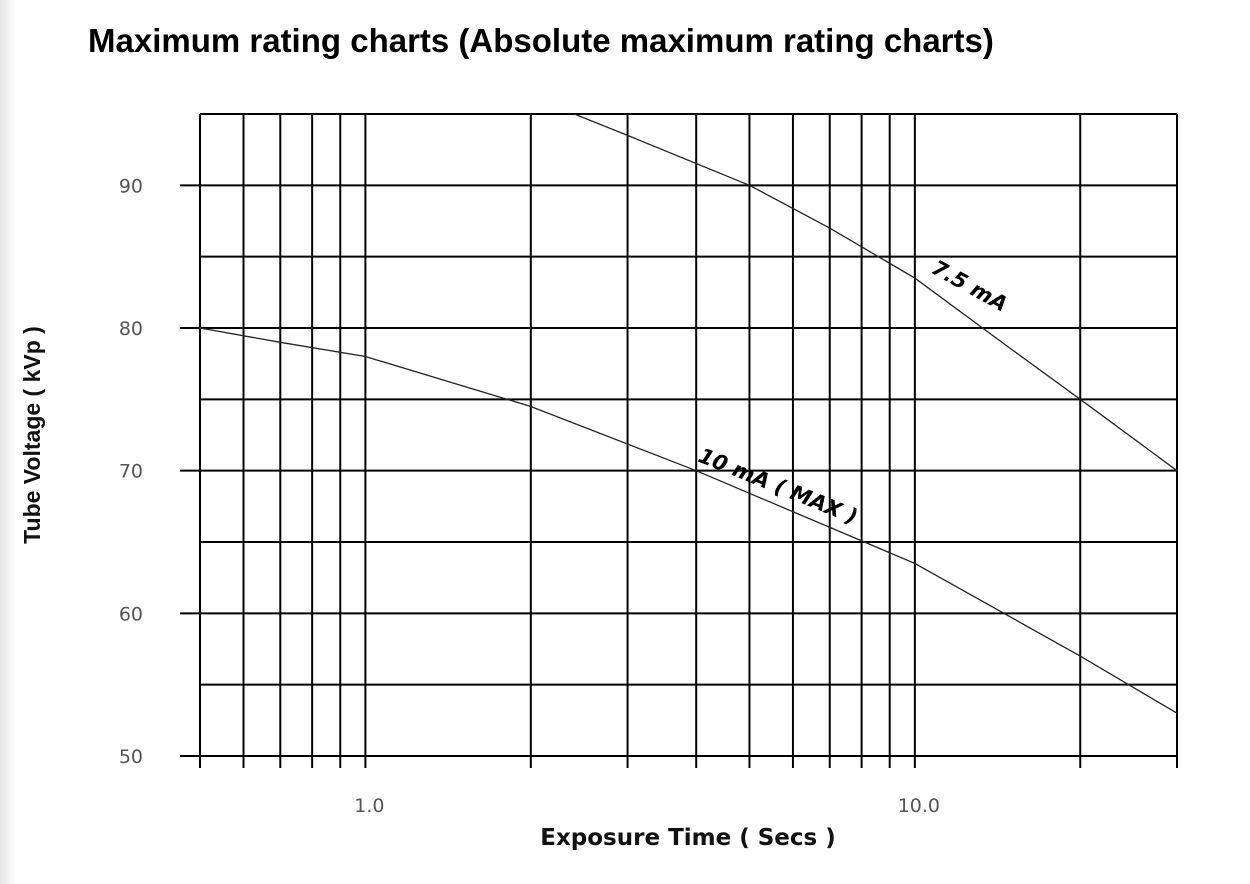 This screenshot has width=1250, height=884. Describe the element at coordinates (688, 838) in the screenshot. I see `x-axis-label: Exposure Time ( Secs )` at that location.